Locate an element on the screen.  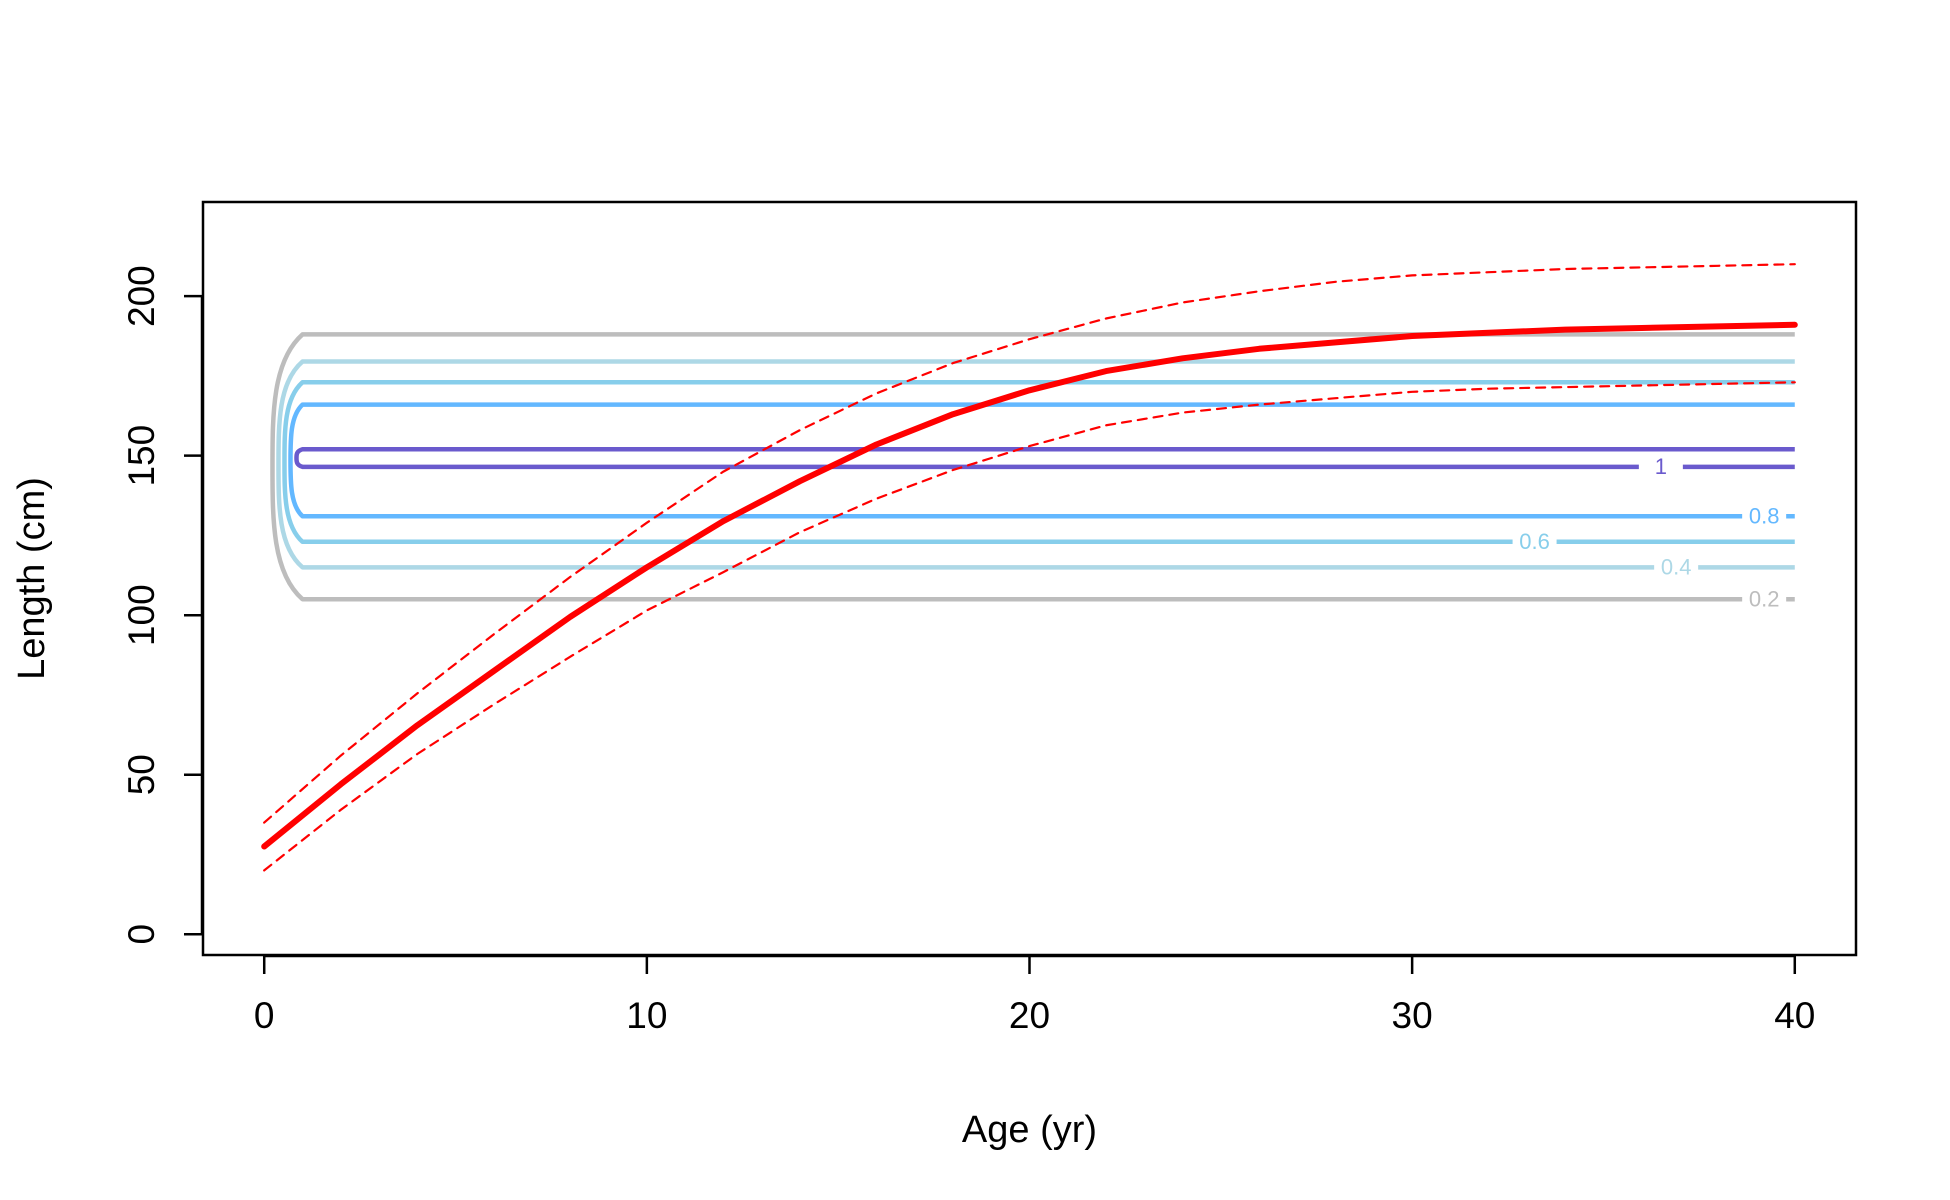
y-tick-label: 200 is located at coordinates (141, 296).